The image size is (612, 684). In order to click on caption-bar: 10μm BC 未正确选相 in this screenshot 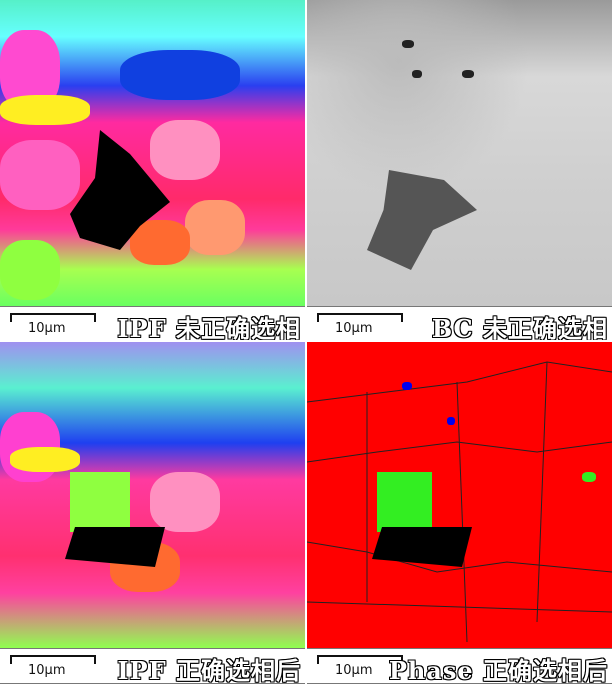, I will do `click(459, 323)`.